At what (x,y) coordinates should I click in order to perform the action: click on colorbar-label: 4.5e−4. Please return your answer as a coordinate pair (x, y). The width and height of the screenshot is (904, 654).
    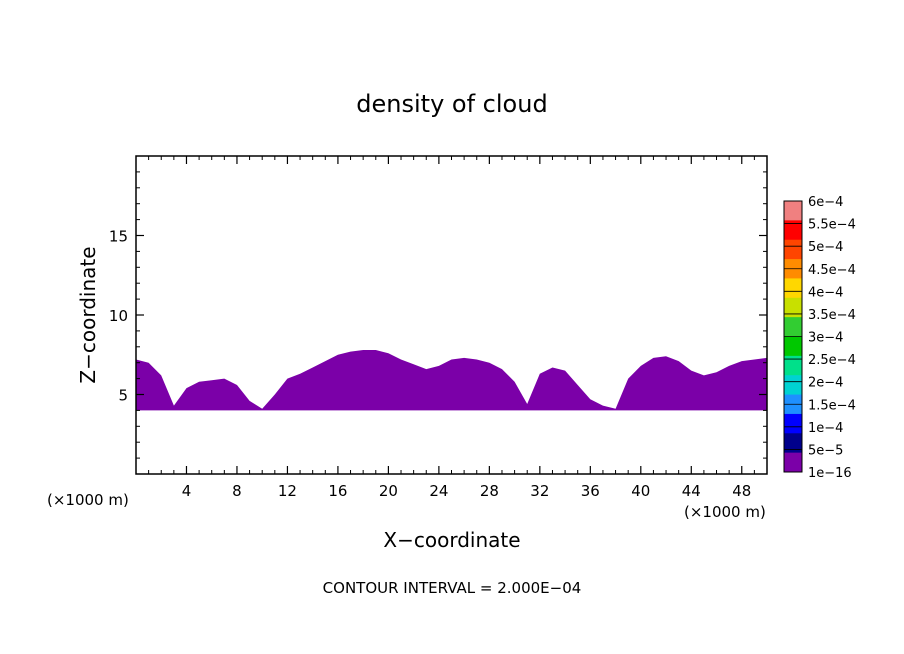
    Looking at the image, I should click on (832, 270).